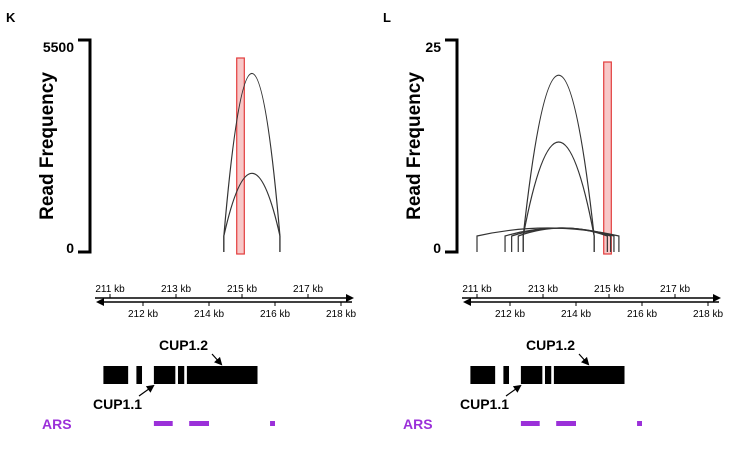  Describe the element at coordinates (64, 147) in the screenshot. I see `y-axis: 5500 0 Read Frequency` at that location.